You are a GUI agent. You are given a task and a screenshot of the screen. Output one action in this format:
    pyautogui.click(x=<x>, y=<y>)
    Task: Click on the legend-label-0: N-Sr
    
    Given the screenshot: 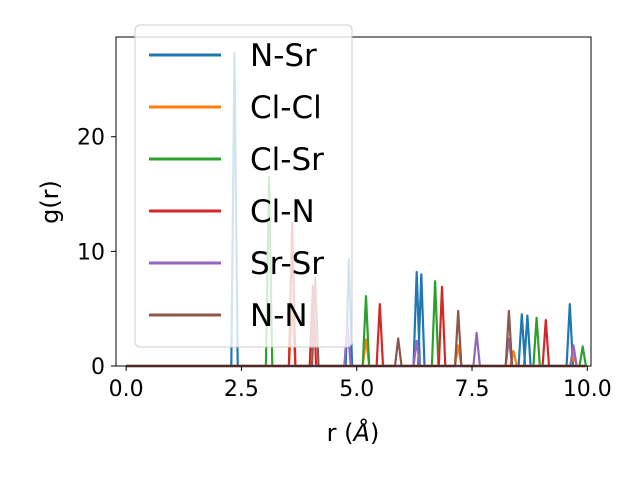 What is the action you would take?
    pyautogui.click(x=283, y=56)
    